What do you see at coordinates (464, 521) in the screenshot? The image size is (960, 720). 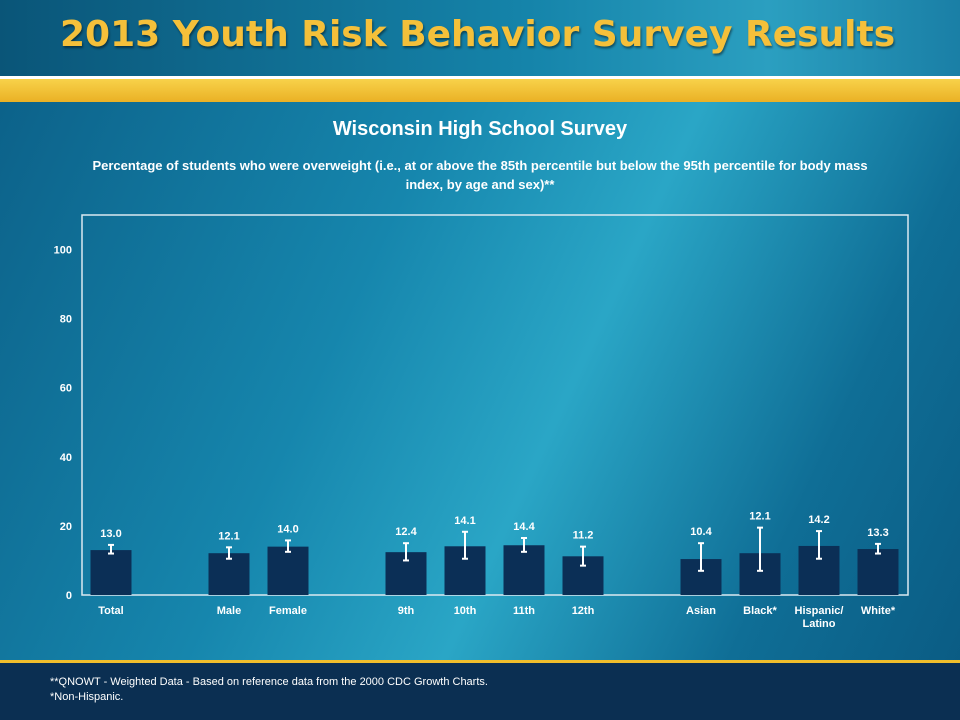 I see `data-label: 14.1` at bounding box center [464, 521].